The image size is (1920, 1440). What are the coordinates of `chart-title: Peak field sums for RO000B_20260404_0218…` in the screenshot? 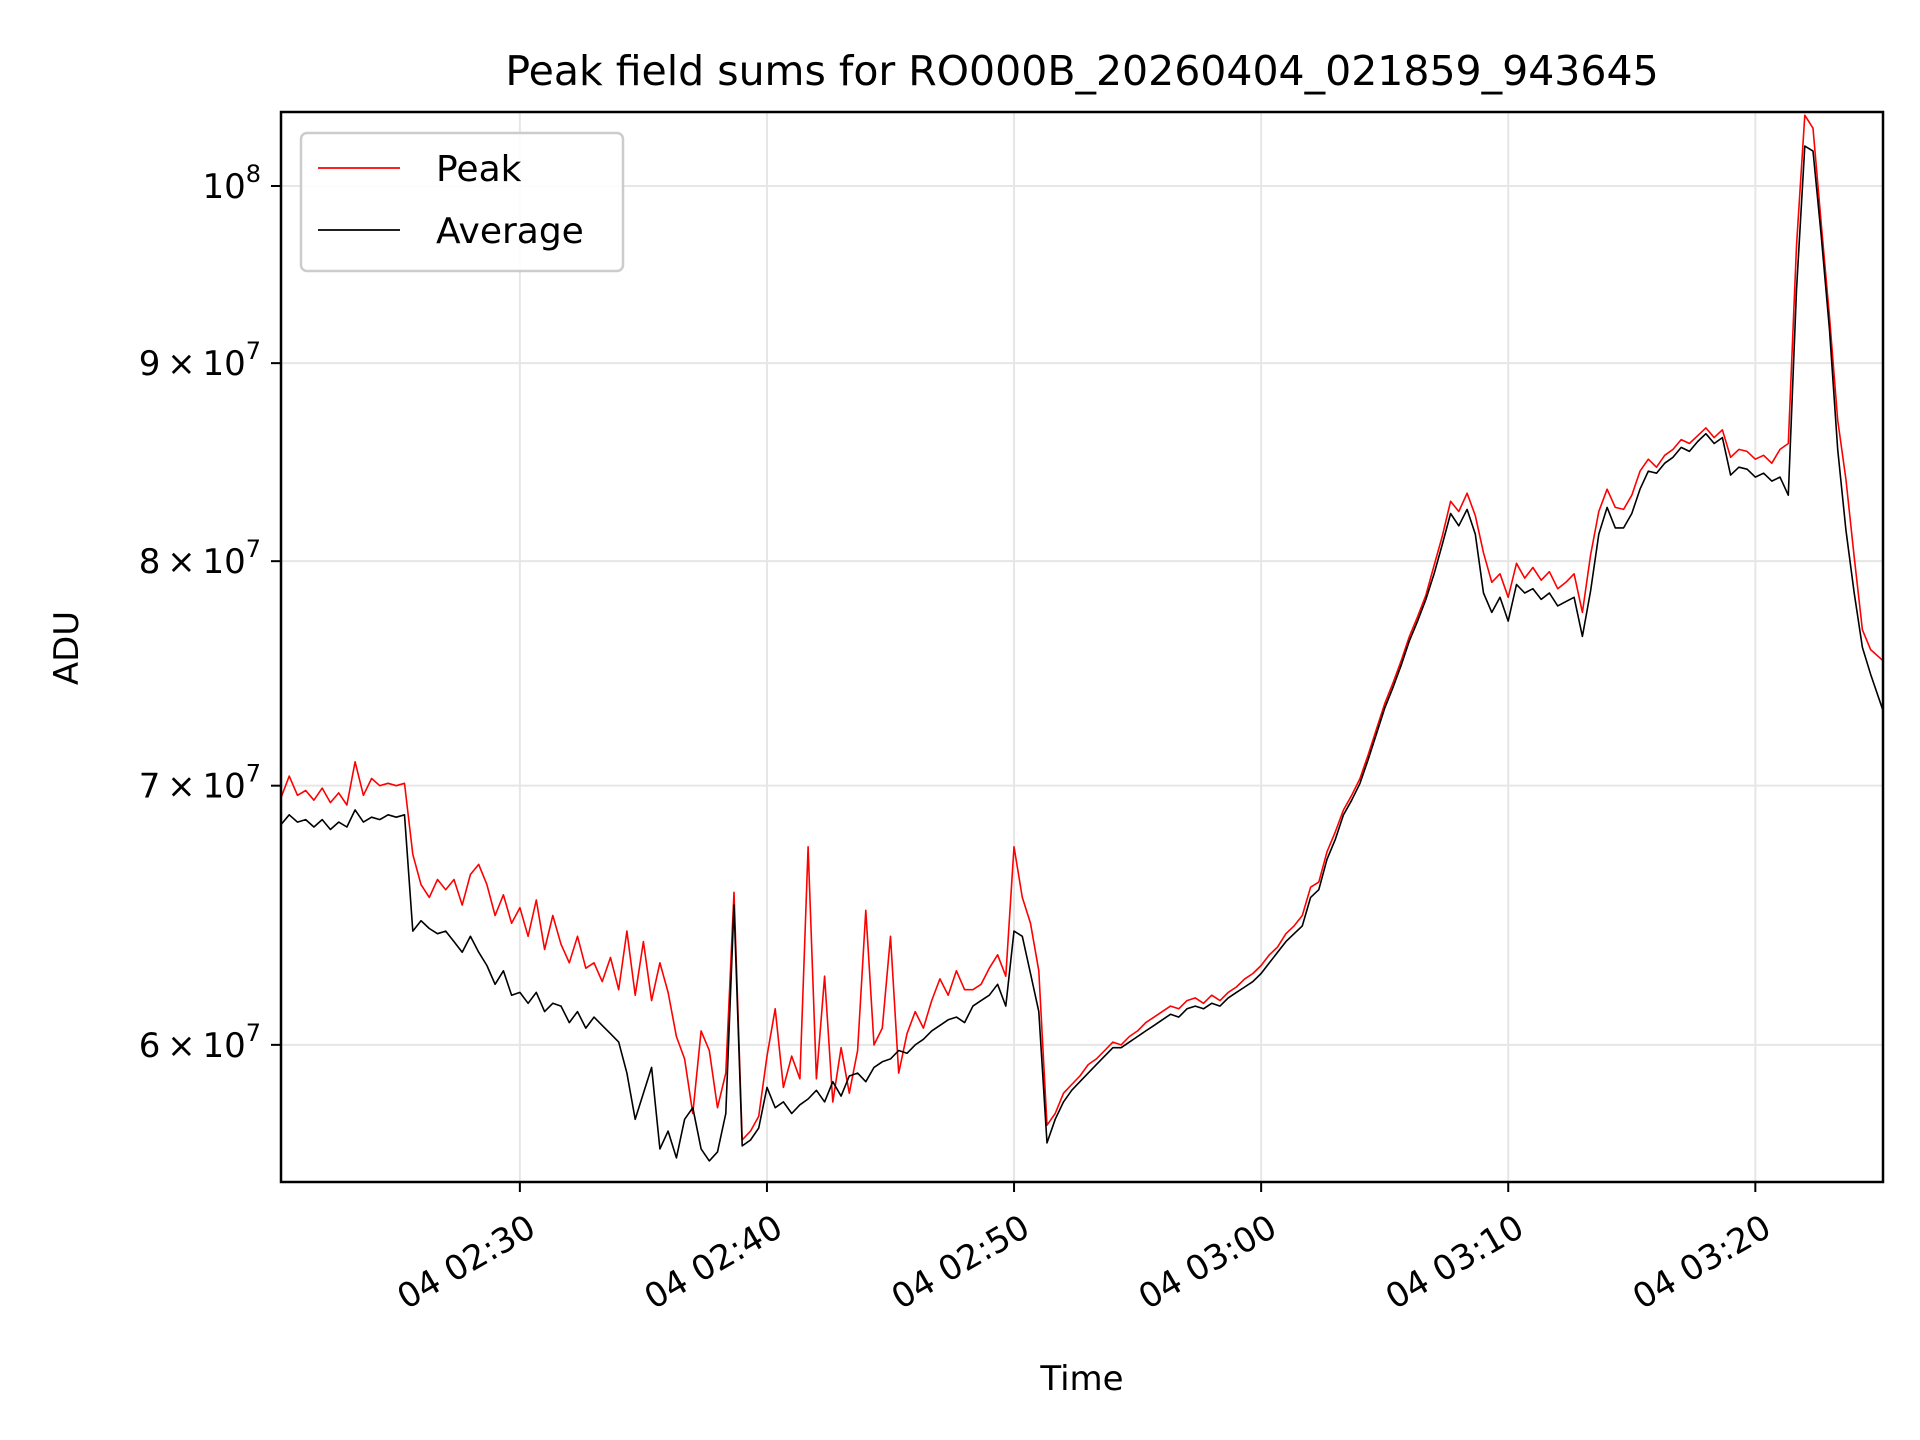 It's located at (1081, 71).